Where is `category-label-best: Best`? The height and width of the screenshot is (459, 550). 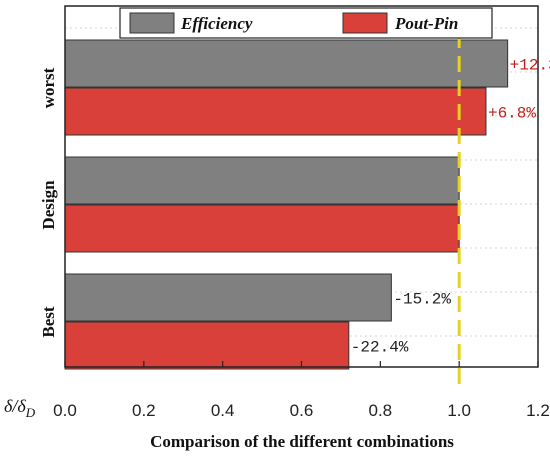
category-label-best: Best is located at coordinates (48, 322).